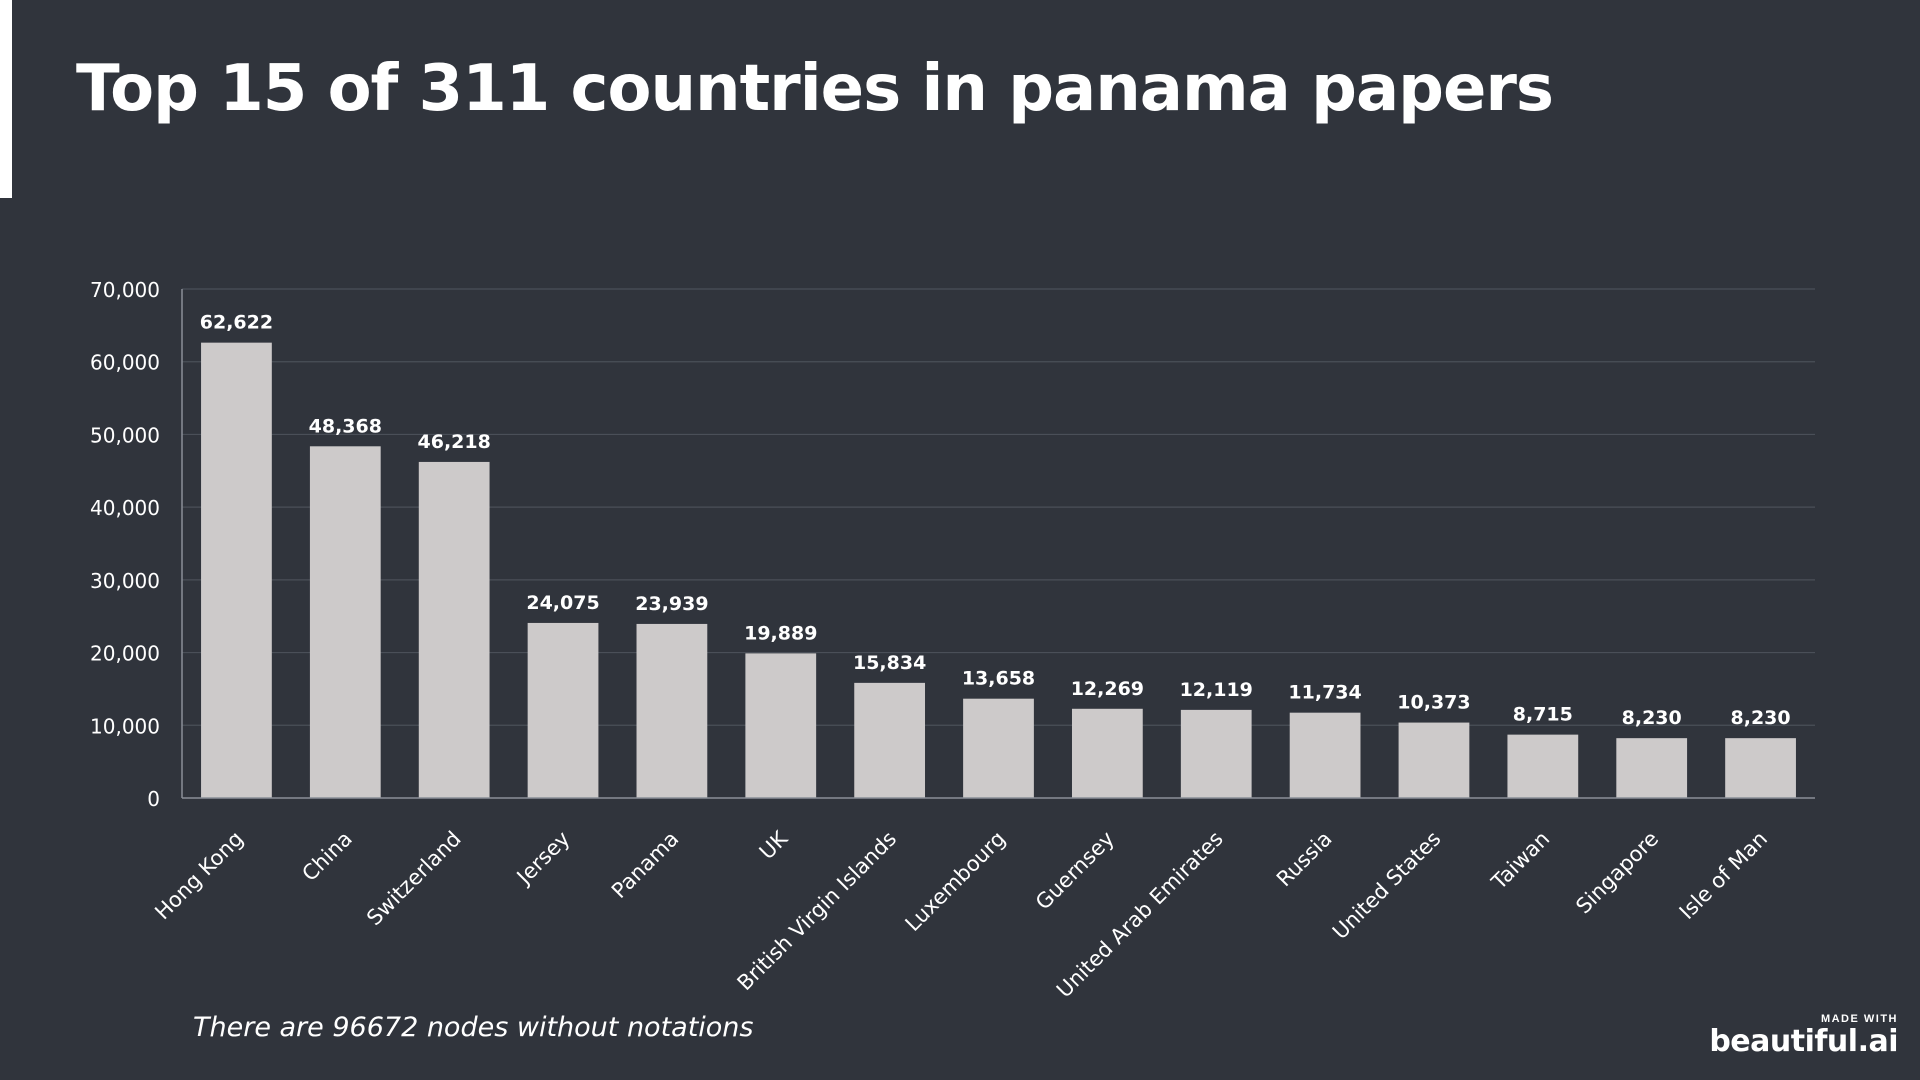  What do you see at coordinates (1387, 886) in the screenshot?
I see `x-tick-label: United States` at bounding box center [1387, 886].